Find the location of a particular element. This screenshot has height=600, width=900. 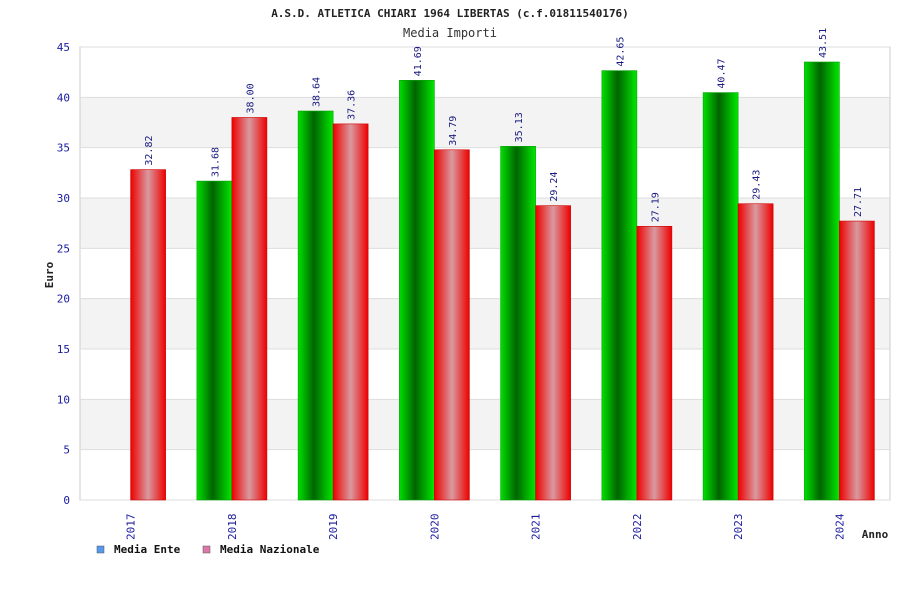

data-label: 43.51 is located at coordinates (823, 43).